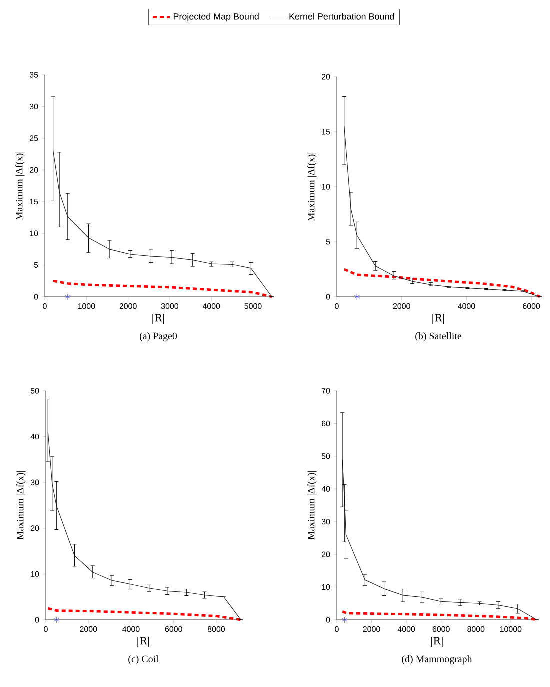 This screenshot has width=550, height=687. Describe the element at coordinates (342, 16) in the screenshot. I see `legend-label: Kernel Perturbation Bound` at that location.